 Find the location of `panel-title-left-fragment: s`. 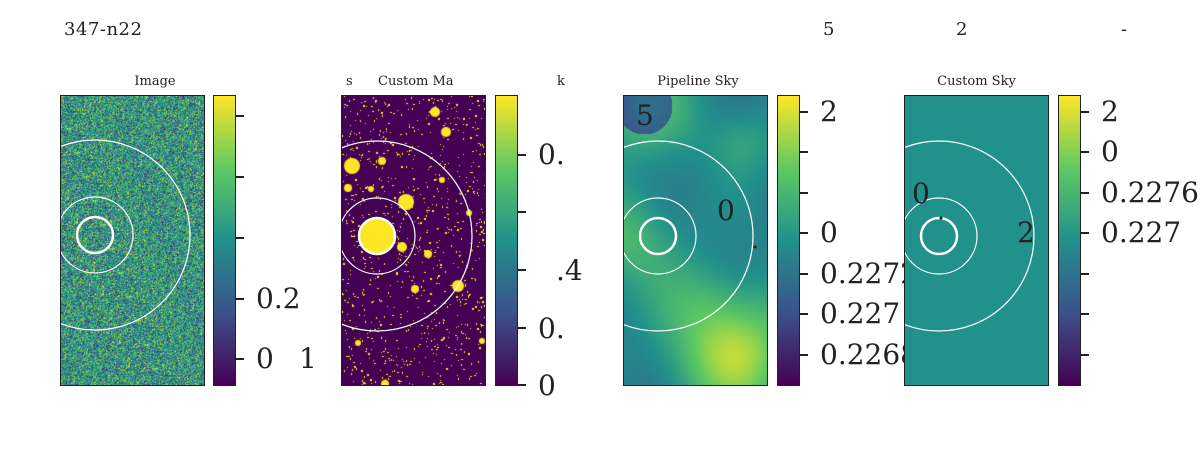

panel-title-left-fragment: s is located at coordinates (349, 81).